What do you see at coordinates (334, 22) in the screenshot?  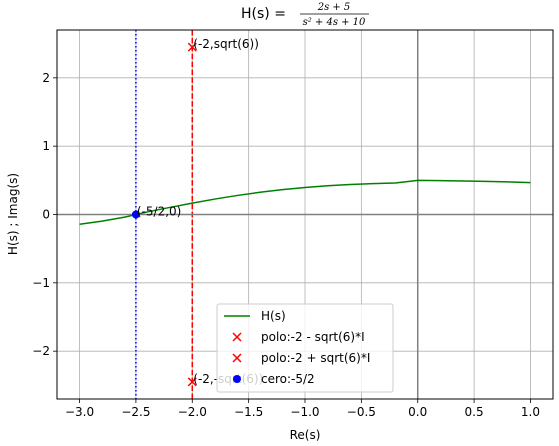 I see `chart-title-denominator: s² + 4s + 10` at bounding box center [334, 22].